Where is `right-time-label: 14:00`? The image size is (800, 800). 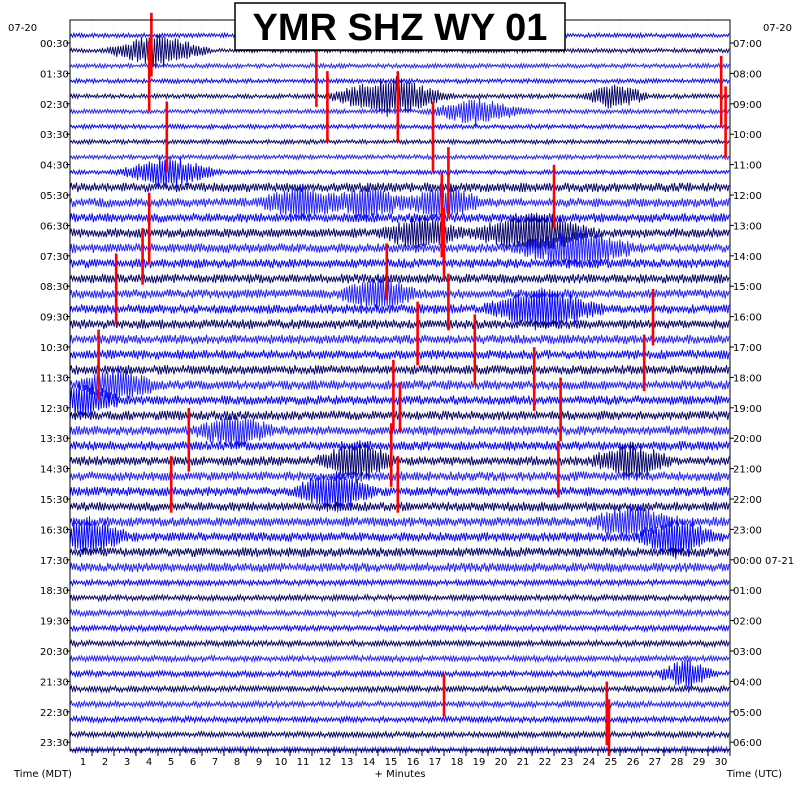
right-time-label: 14:00 is located at coordinates (747, 257).